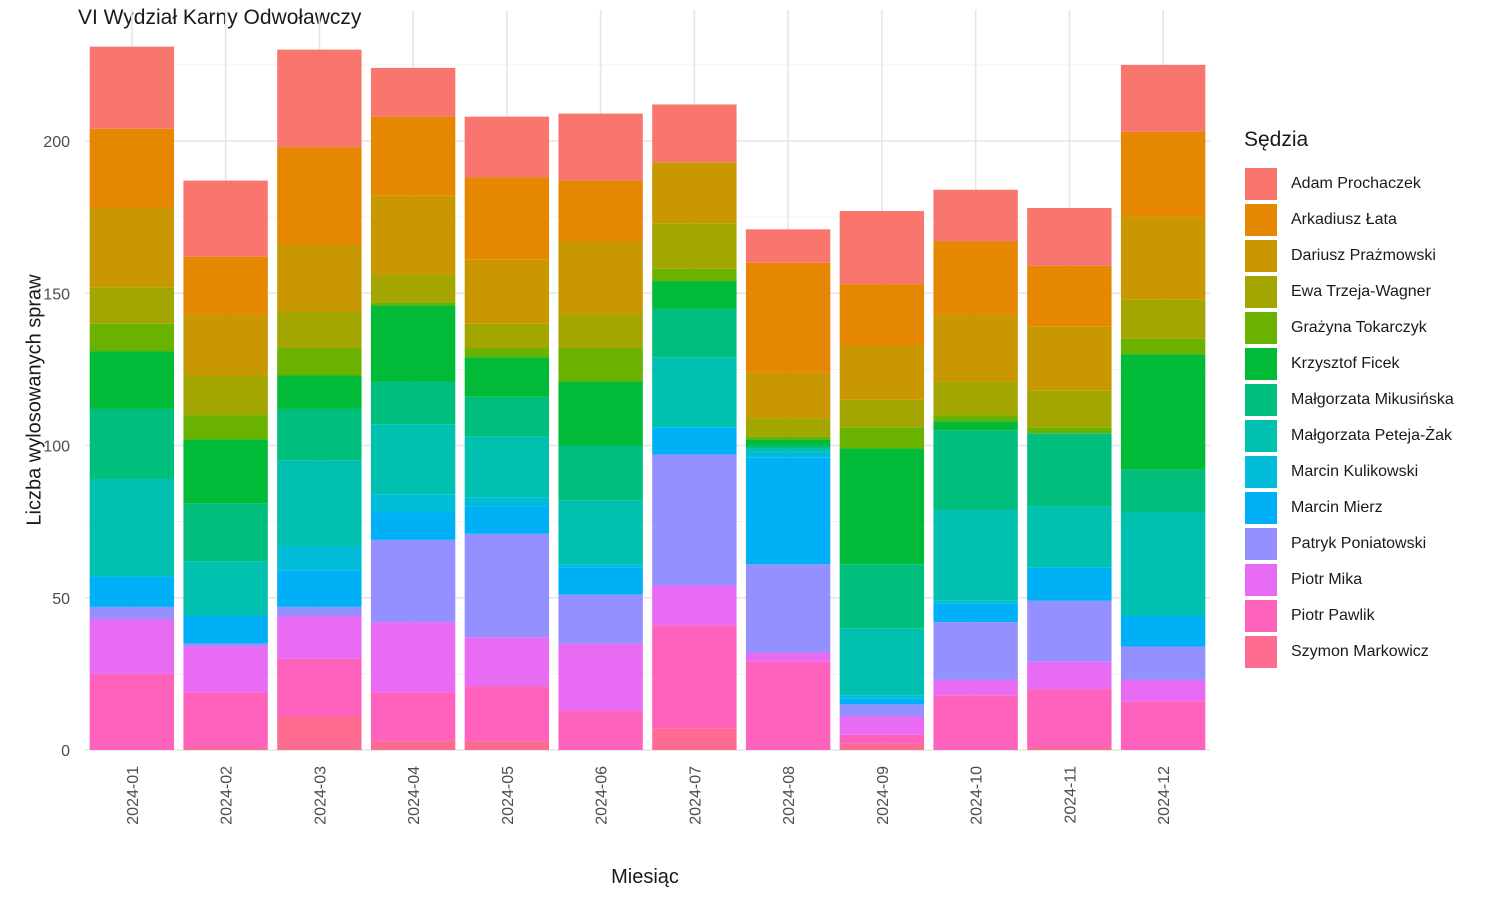 This screenshot has width=1500, height=900. What do you see at coordinates (220, 17) in the screenshot?
I see `chart-title: VI Wydział Karny Odwoławczy` at bounding box center [220, 17].